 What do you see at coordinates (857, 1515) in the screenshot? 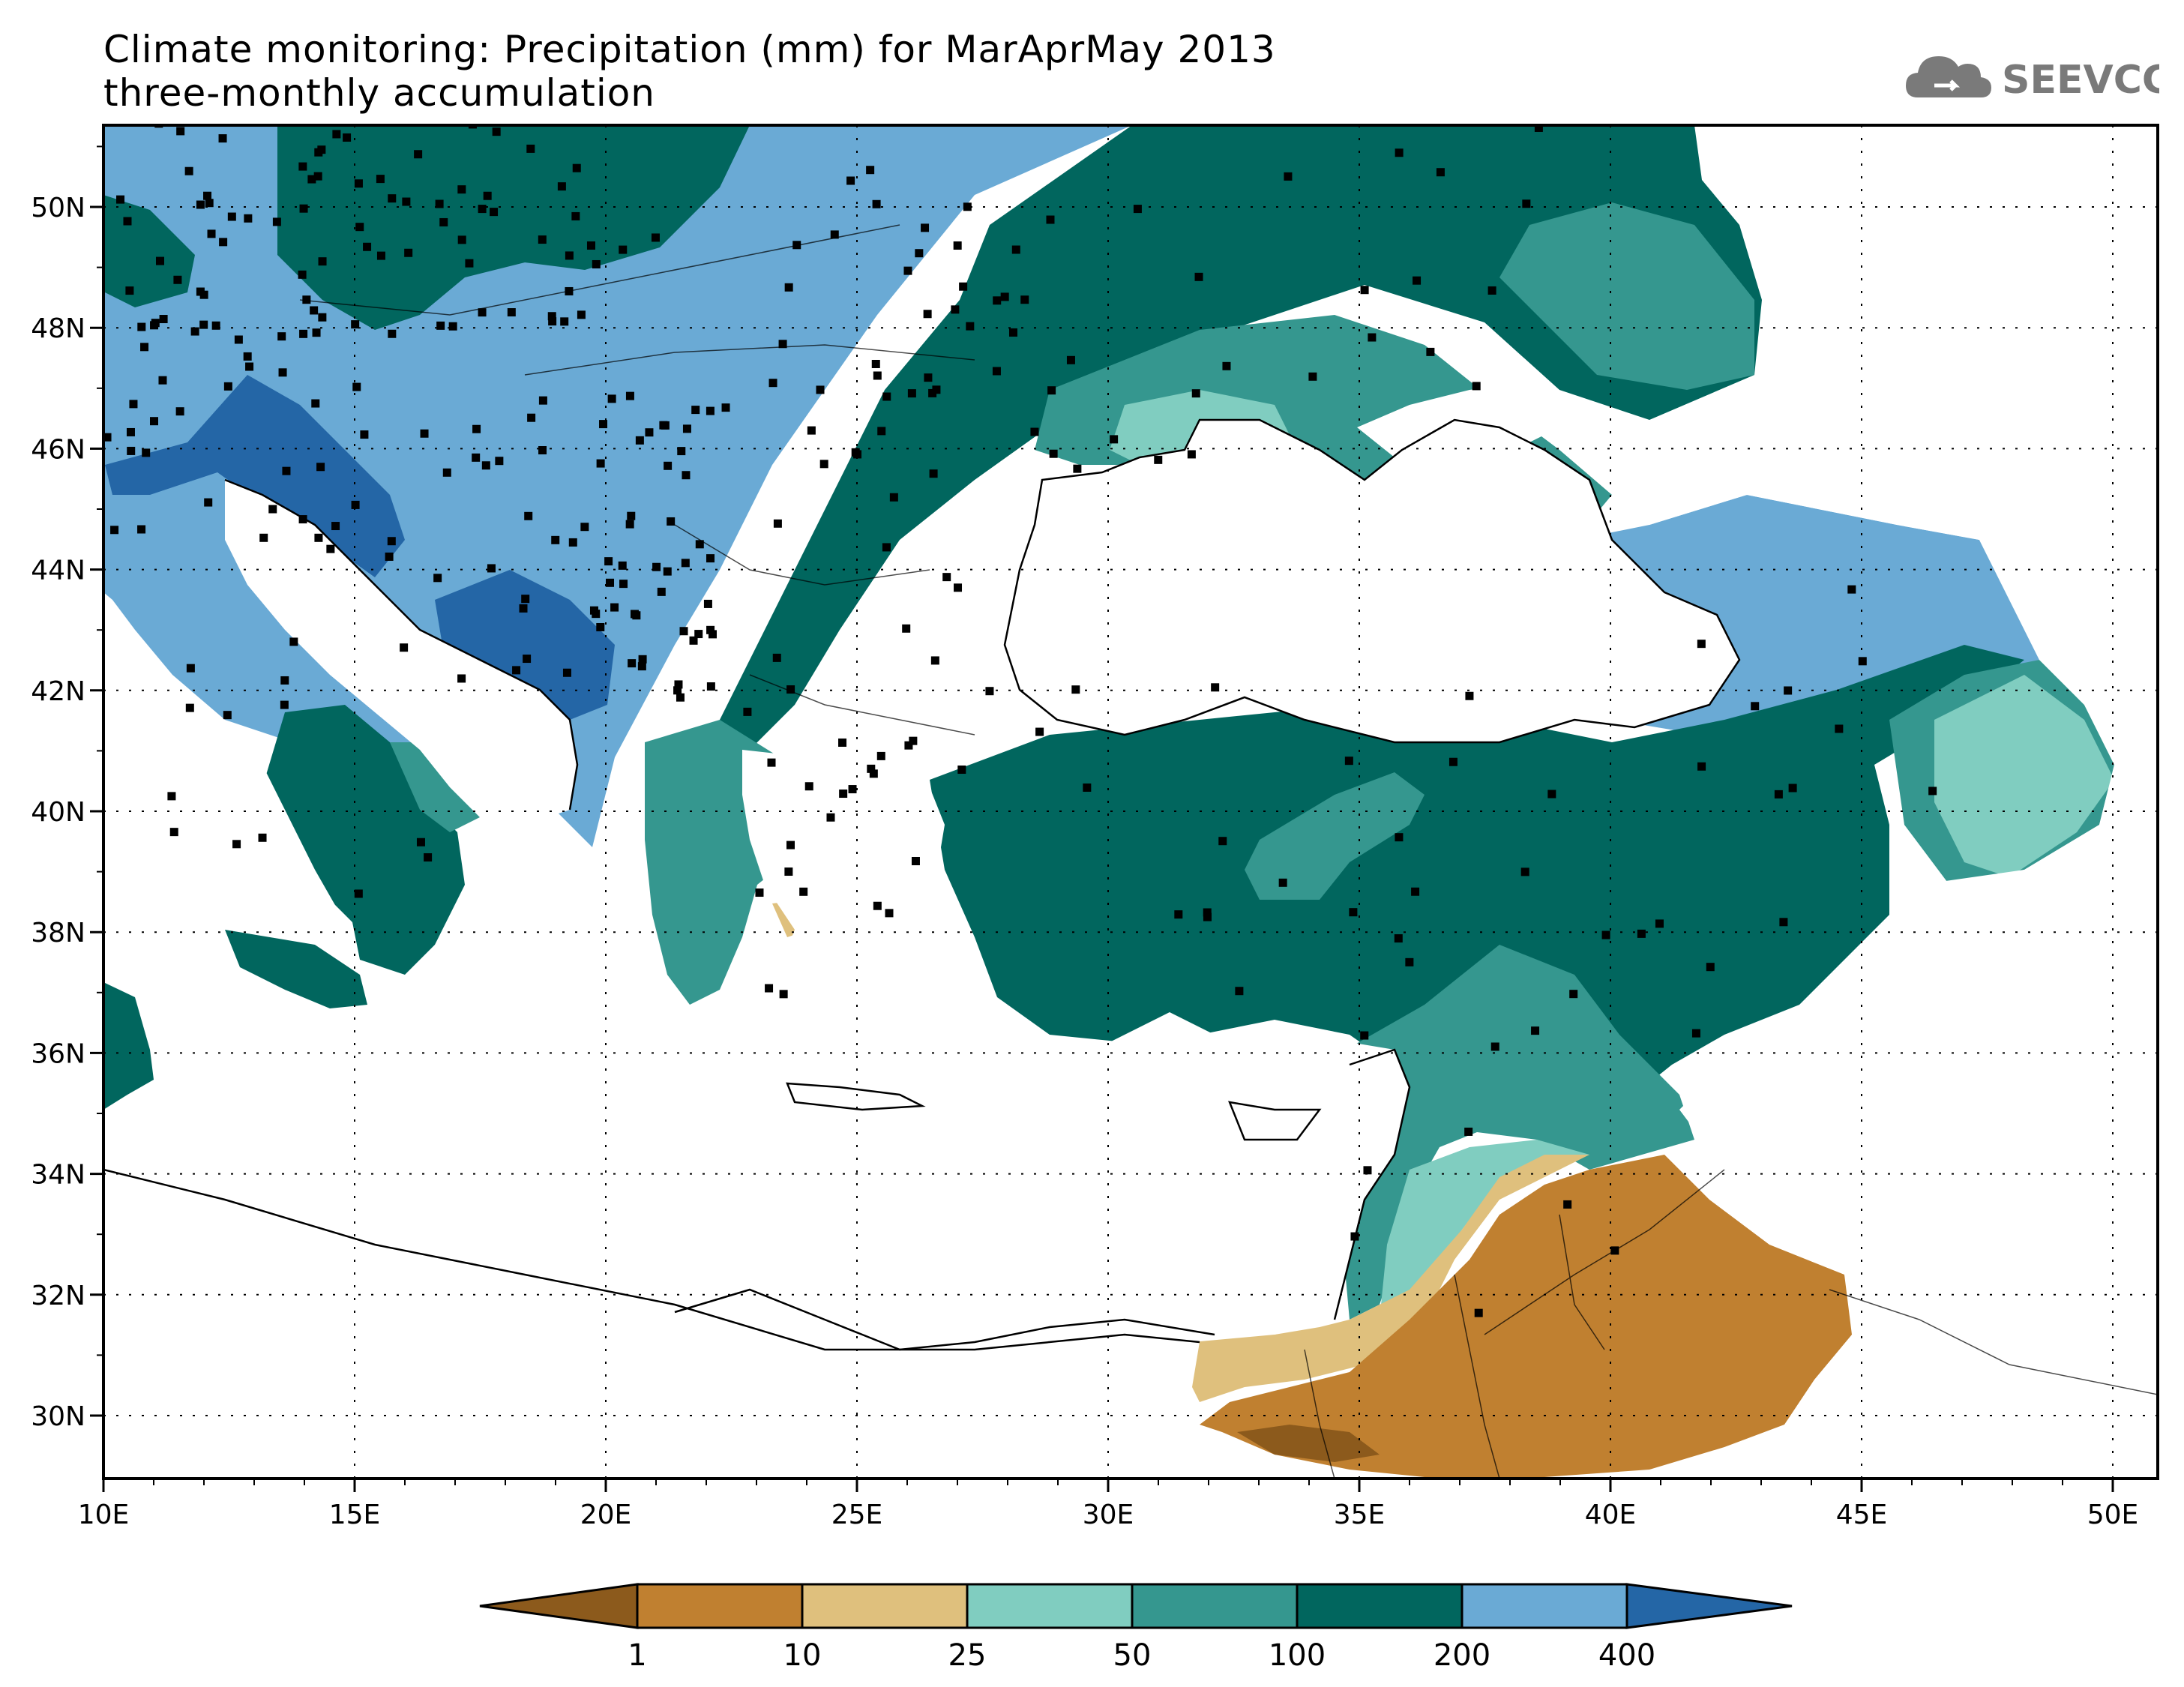
I see `lon-label: 25E` at bounding box center [857, 1515].